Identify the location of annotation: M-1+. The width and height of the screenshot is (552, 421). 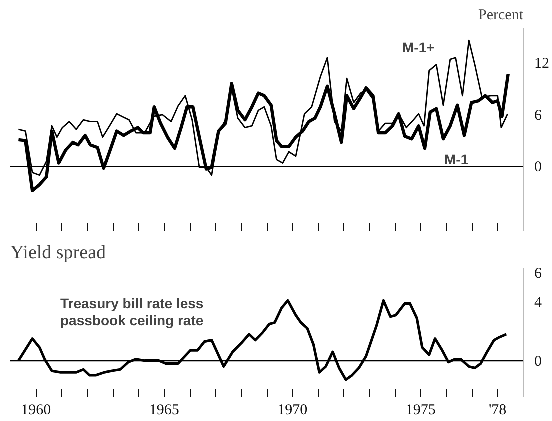
(418, 48).